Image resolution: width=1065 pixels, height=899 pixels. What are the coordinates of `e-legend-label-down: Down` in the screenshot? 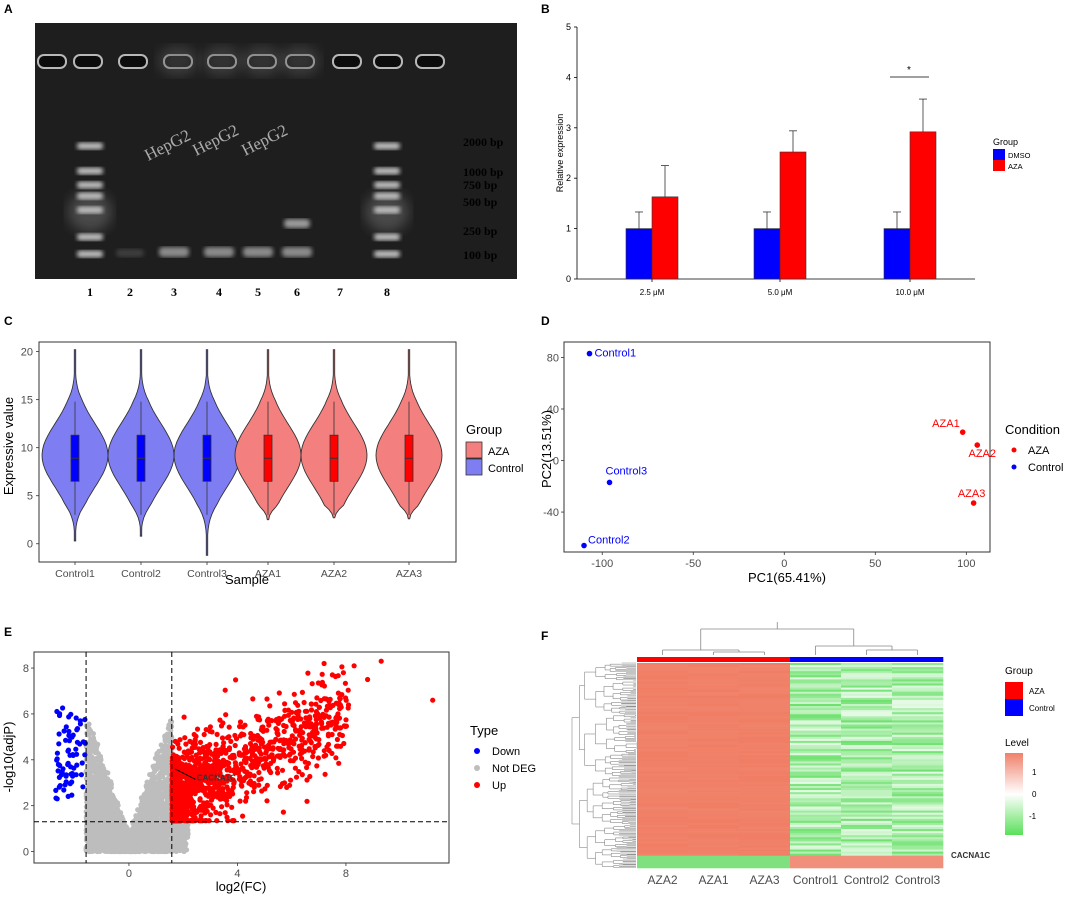 It's located at (506, 752).